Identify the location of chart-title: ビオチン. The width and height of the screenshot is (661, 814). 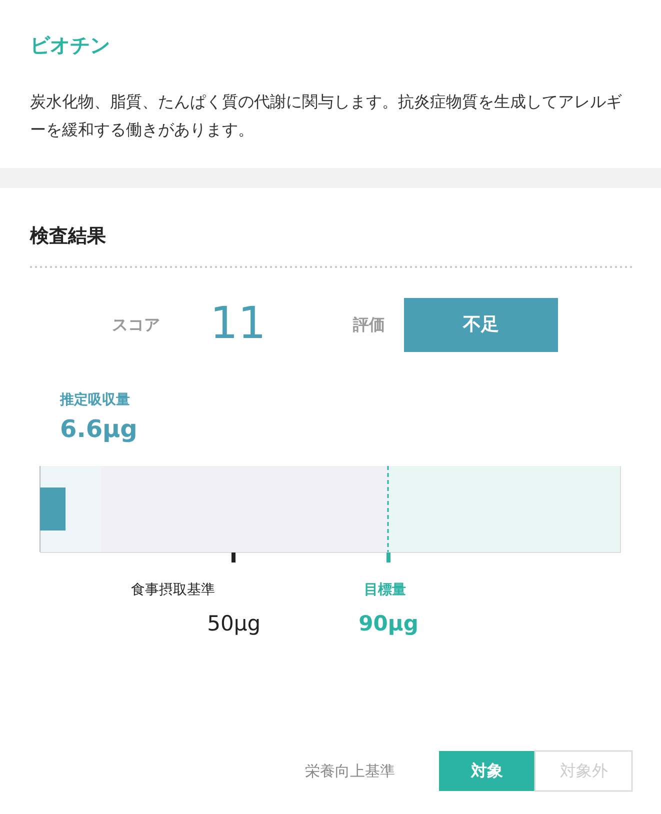
(70, 45).